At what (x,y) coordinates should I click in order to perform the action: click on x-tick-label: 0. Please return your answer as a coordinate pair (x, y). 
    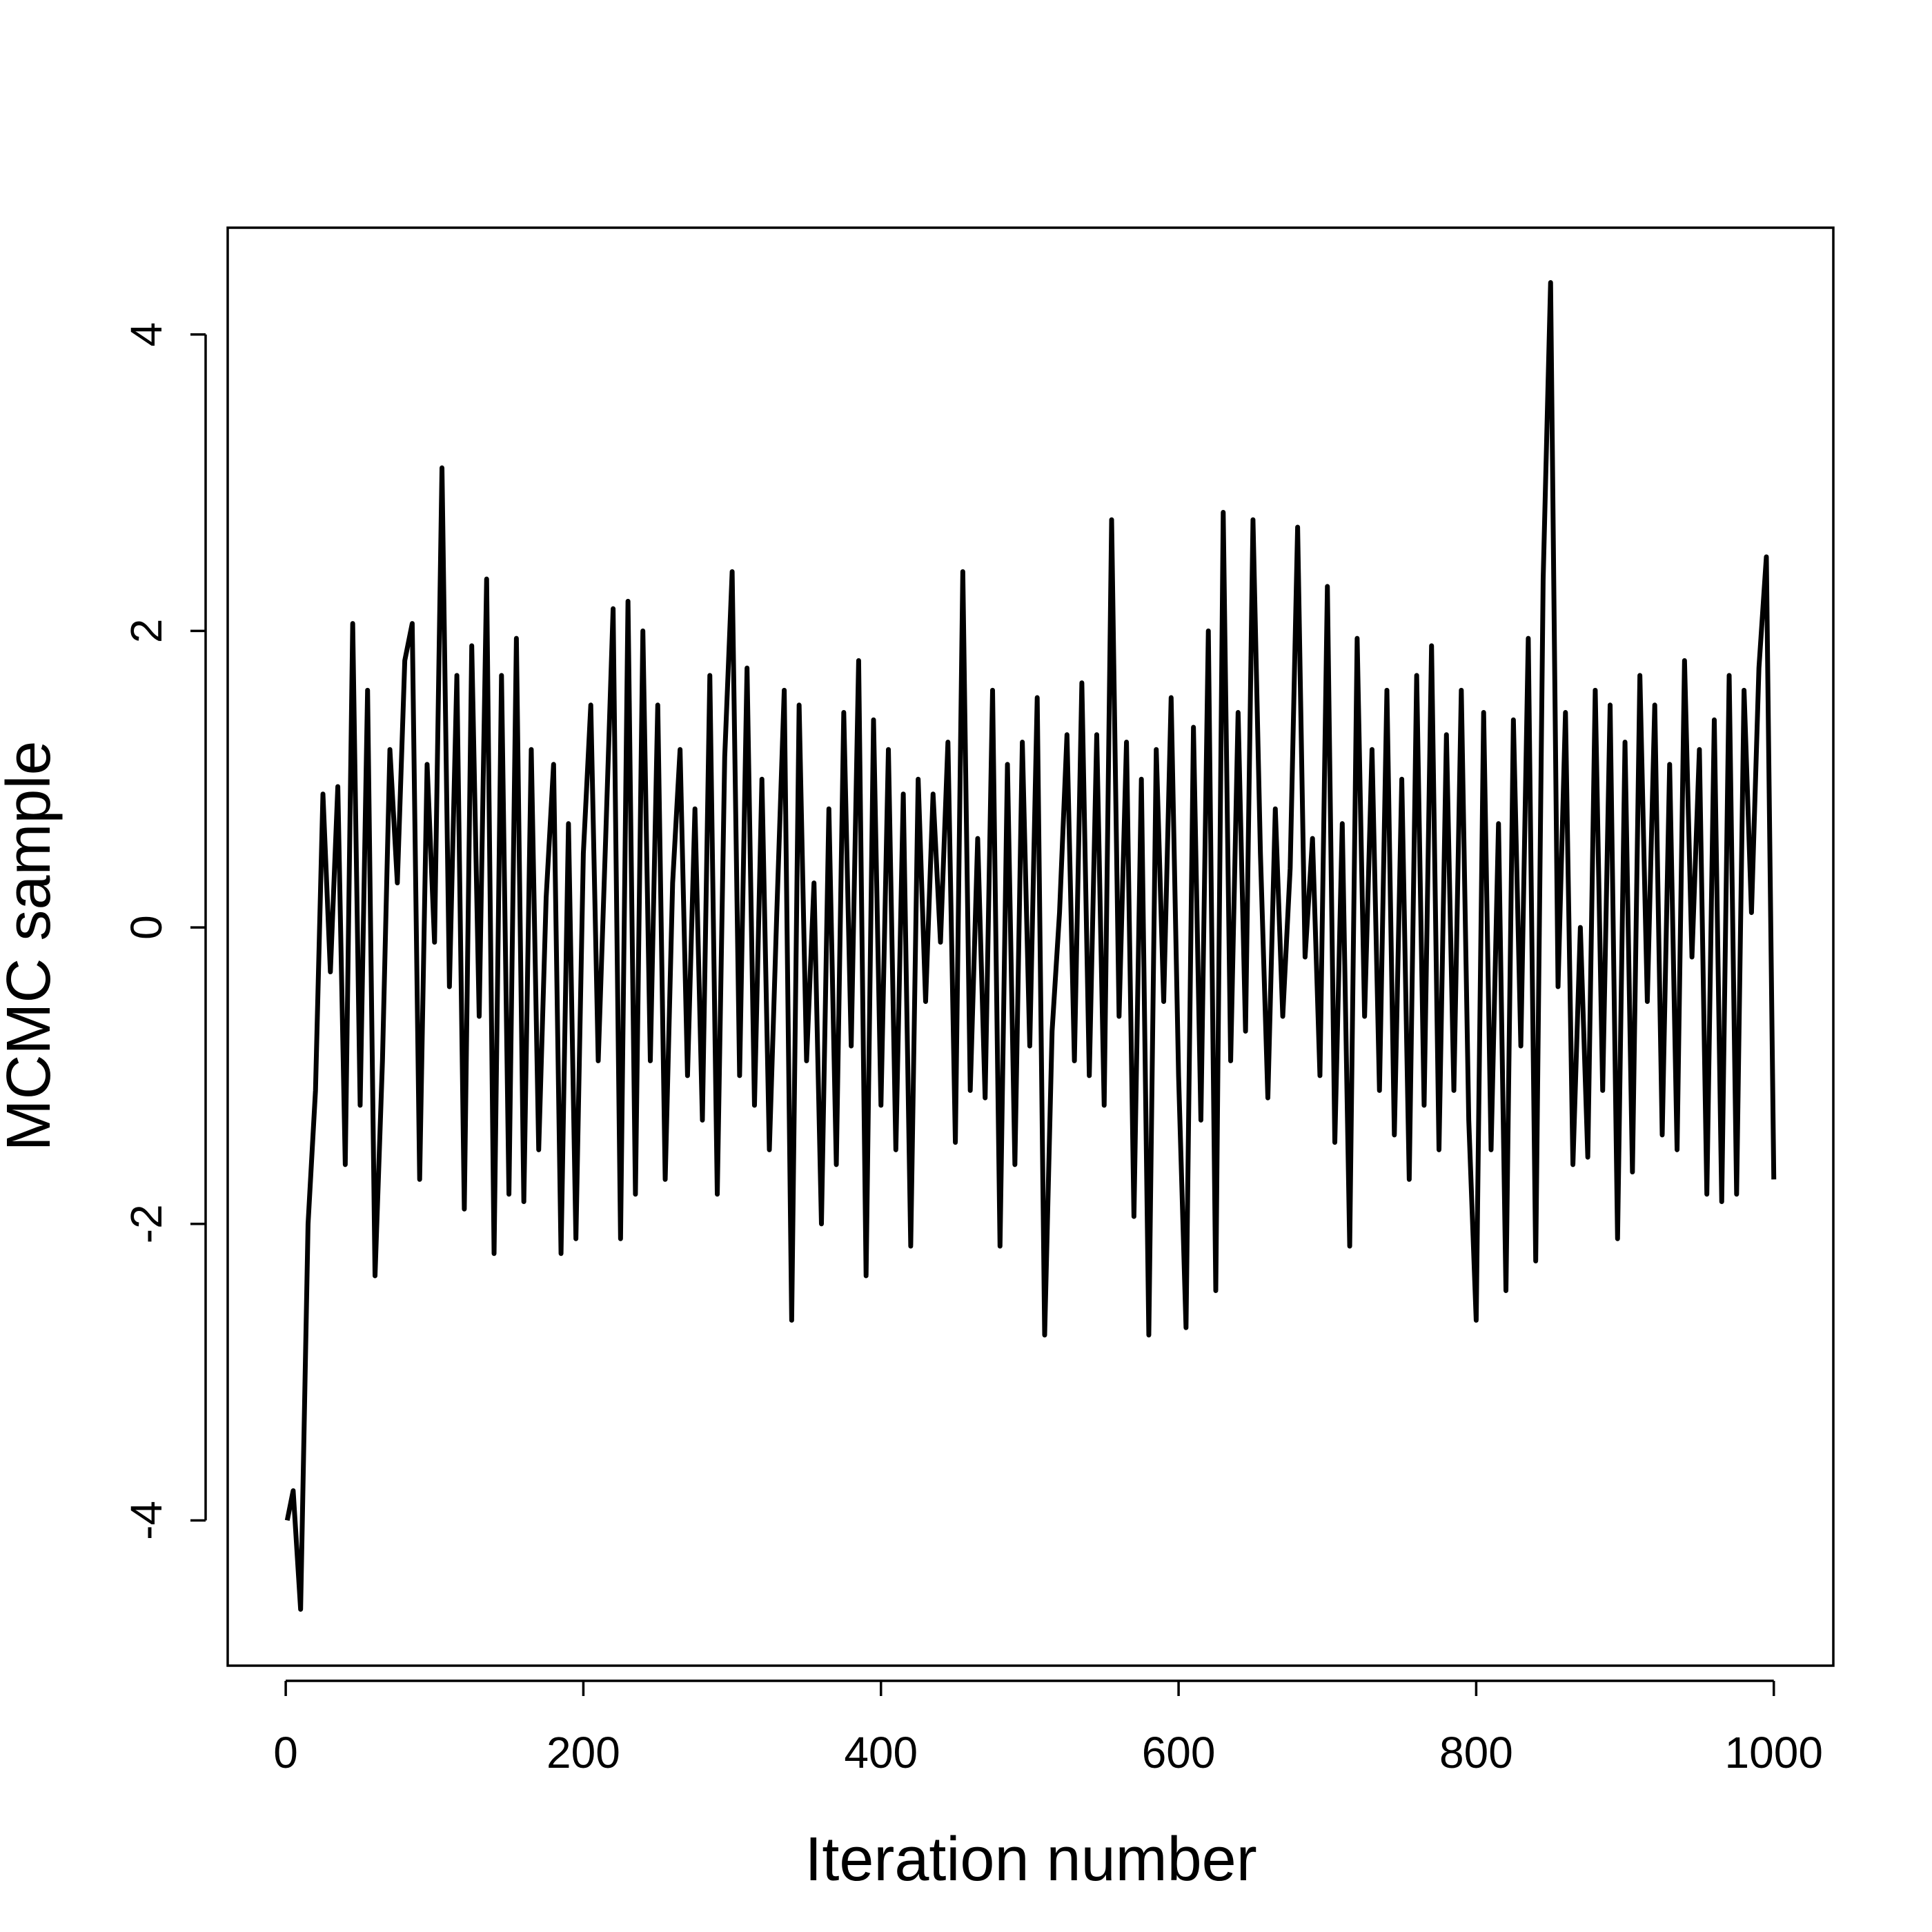
    Looking at the image, I should click on (285, 1752).